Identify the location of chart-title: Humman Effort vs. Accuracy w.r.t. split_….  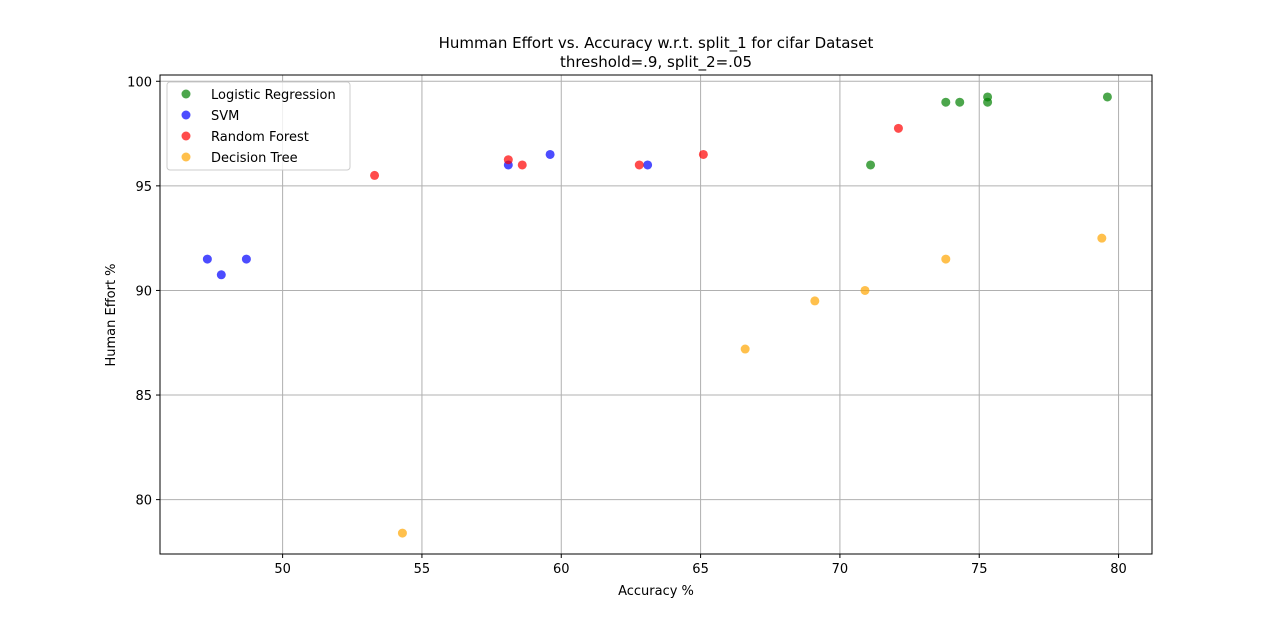
(656, 43).